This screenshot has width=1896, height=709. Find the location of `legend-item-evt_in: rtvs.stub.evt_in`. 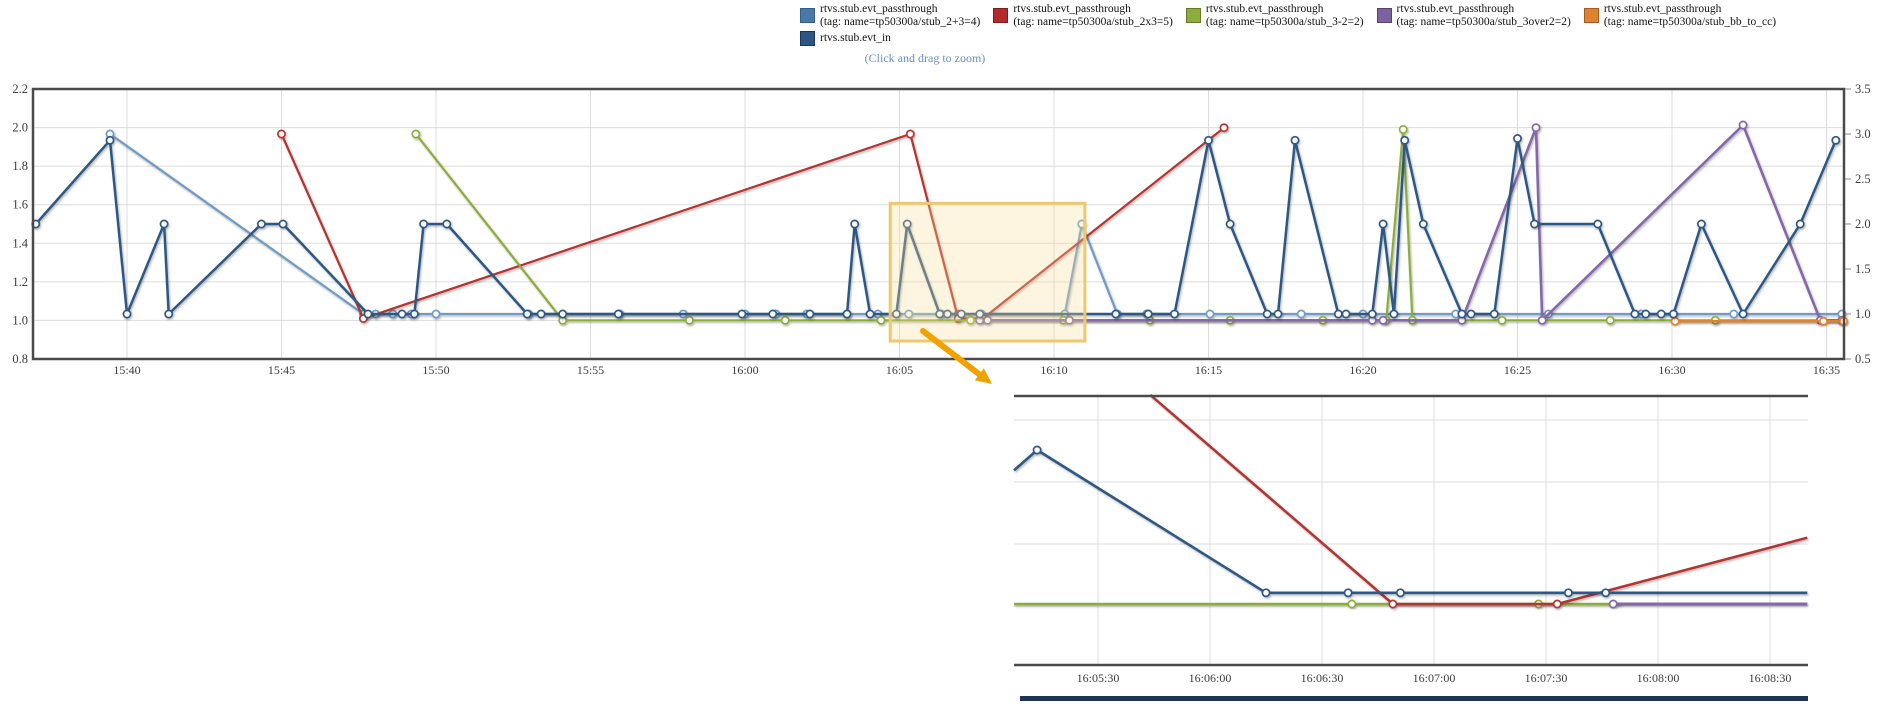

legend-item-evt_in: rtvs.stub.evt_in is located at coordinates (845, 38).